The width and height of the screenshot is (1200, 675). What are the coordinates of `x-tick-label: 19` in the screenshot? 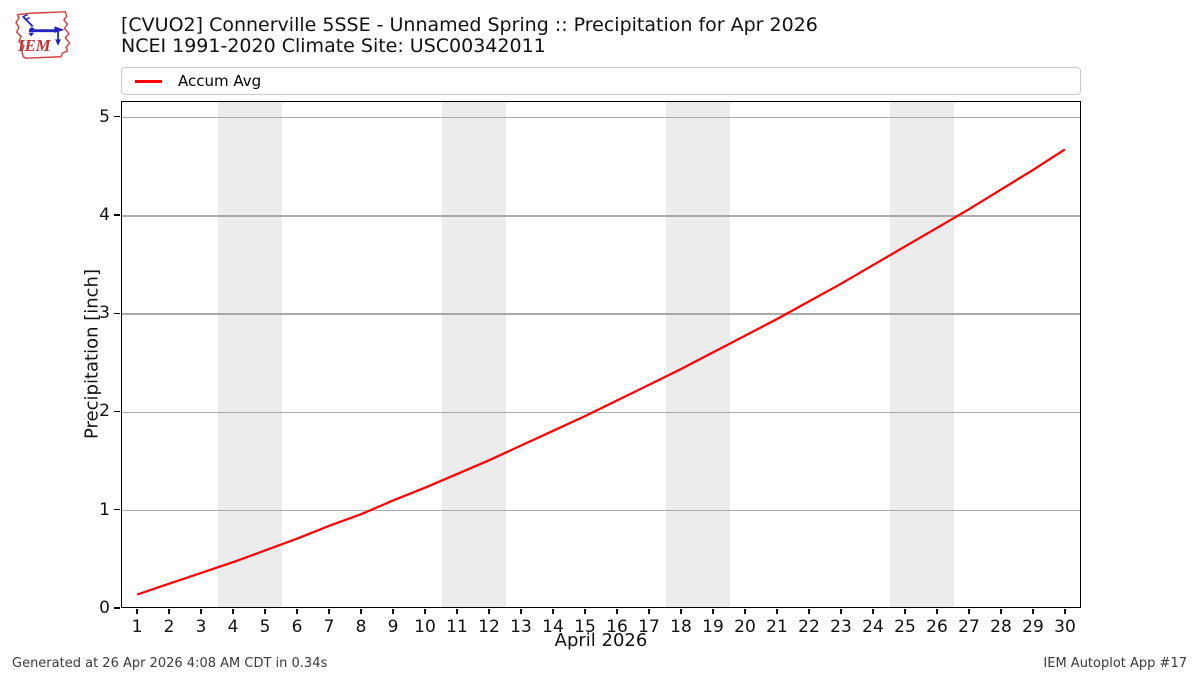 It's located at (713, 627).